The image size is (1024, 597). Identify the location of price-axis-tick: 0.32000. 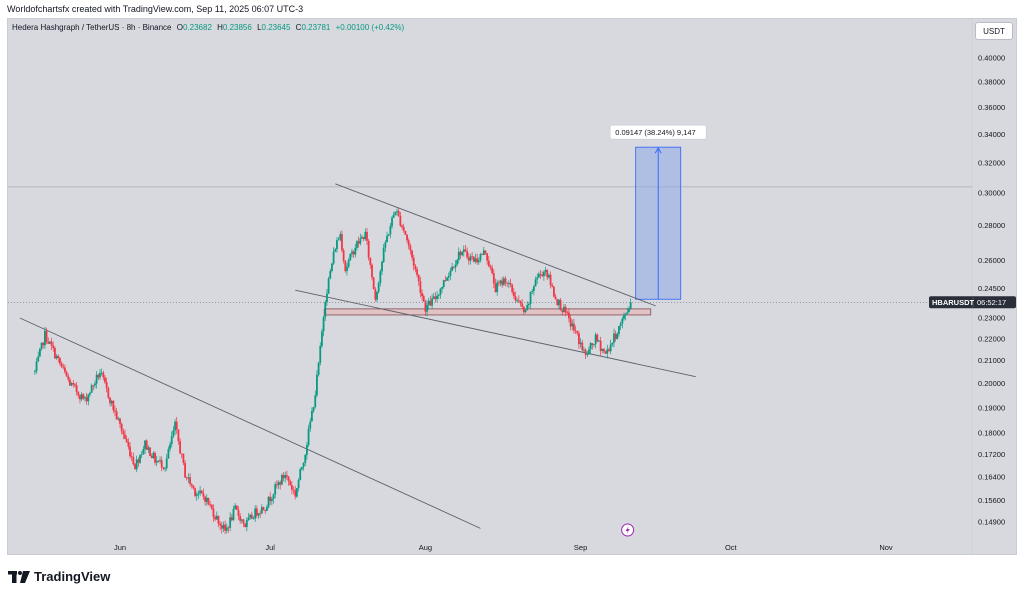
(991, 162).